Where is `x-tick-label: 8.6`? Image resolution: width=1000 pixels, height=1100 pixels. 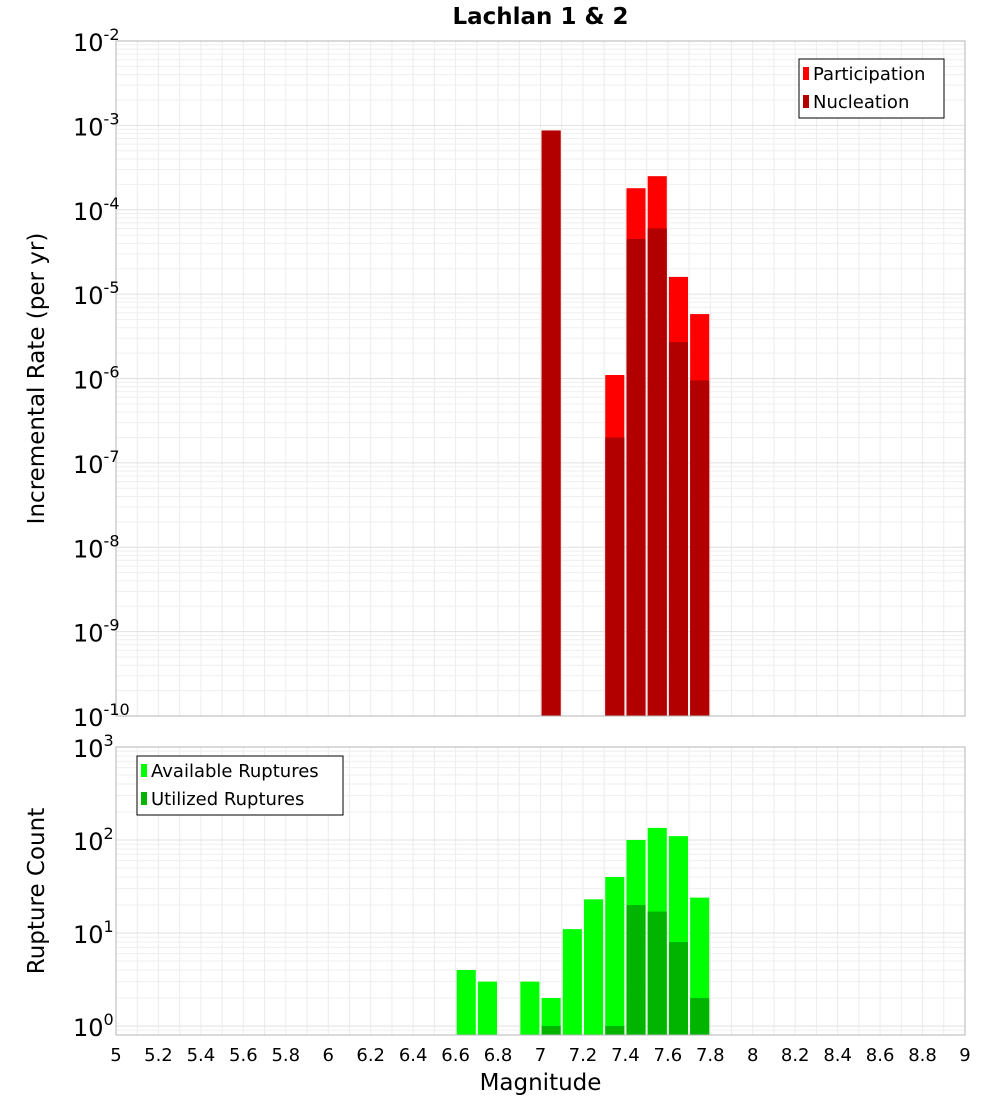
x-tick-label: 8.6 is located at coordinates (880, 1055).